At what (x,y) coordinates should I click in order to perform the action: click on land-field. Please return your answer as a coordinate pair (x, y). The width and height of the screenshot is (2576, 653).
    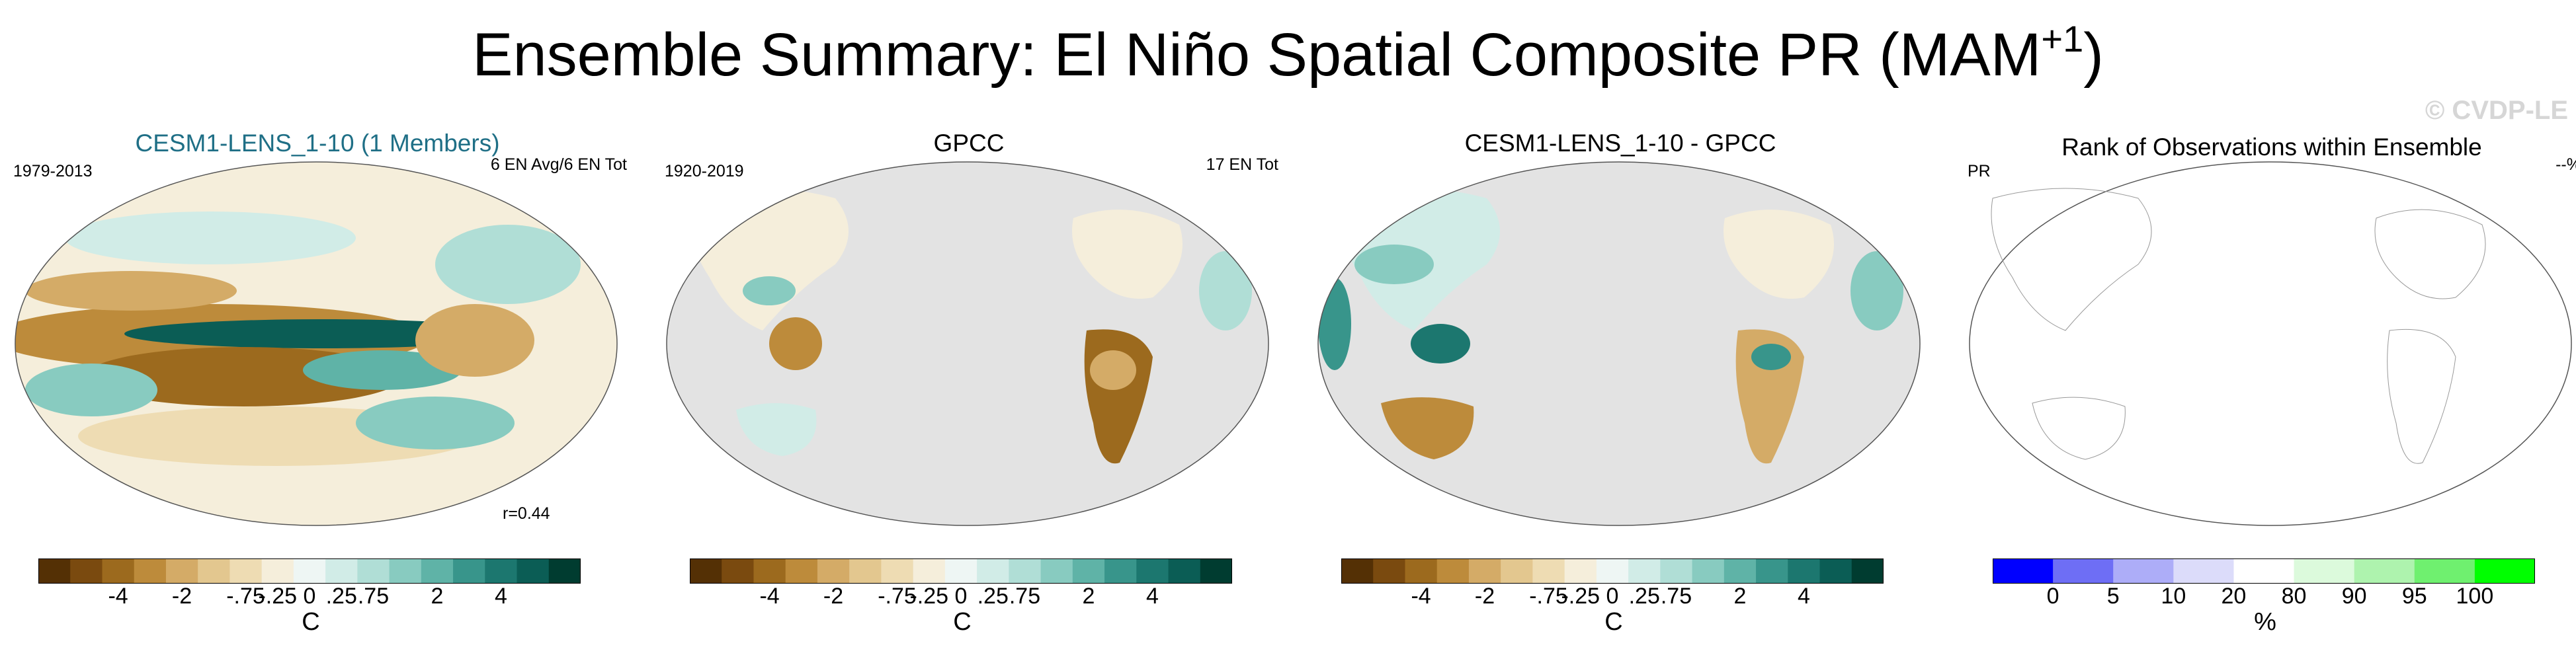
    Looking at the image, I should click on (1610, 326).